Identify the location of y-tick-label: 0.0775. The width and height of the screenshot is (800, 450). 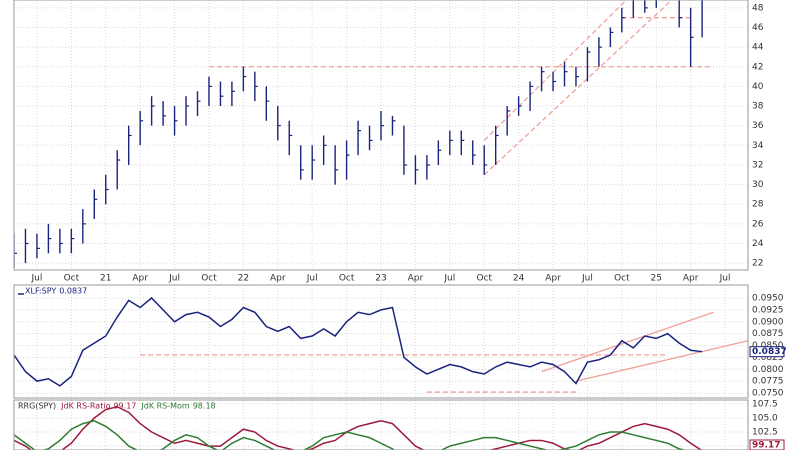
(768, 382).